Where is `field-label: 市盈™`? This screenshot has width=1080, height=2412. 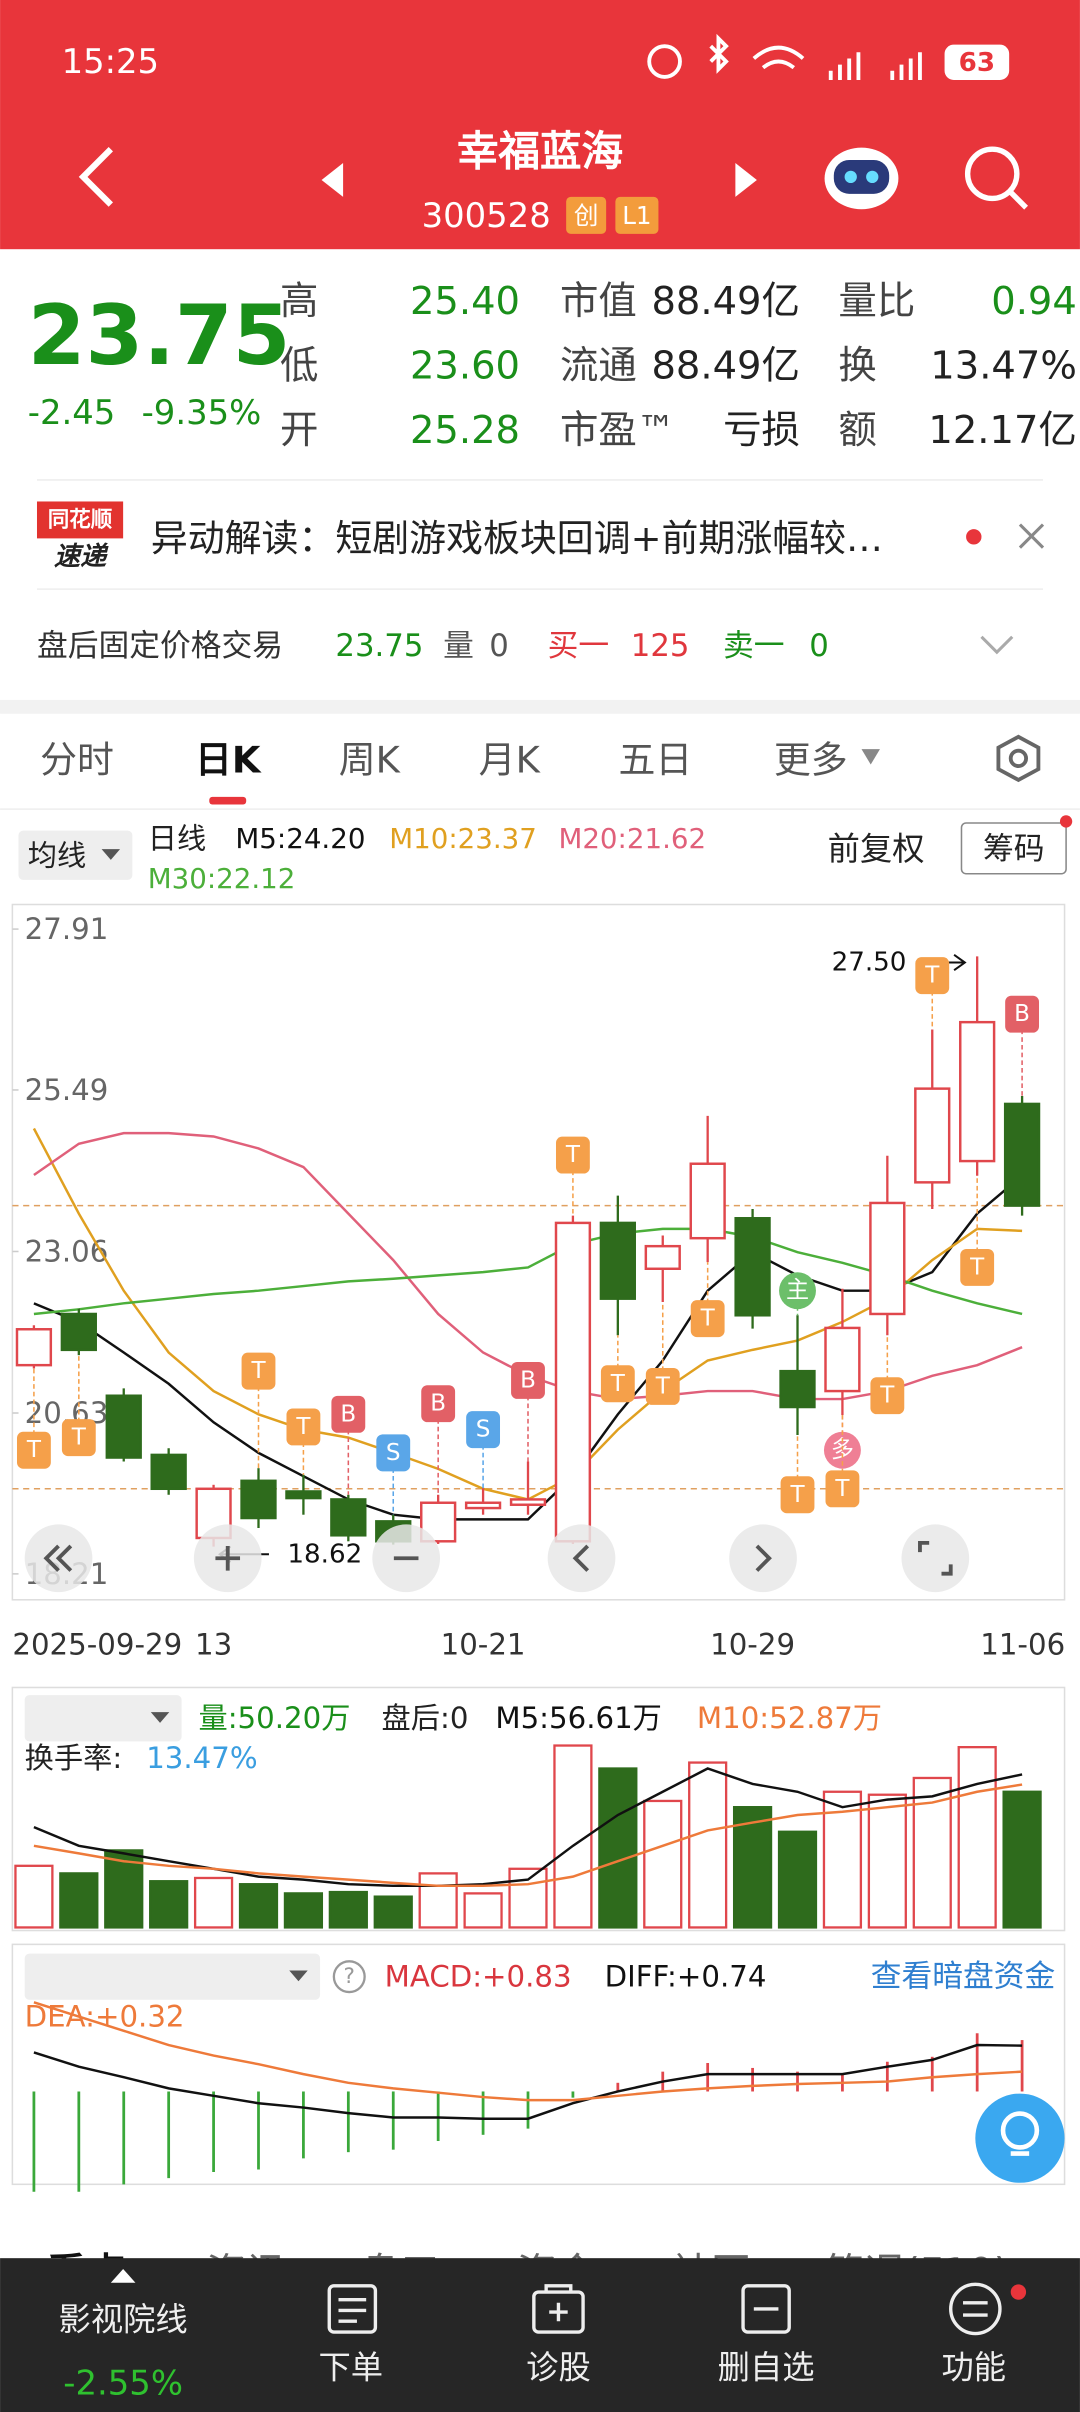 field-label: 市盈™ is located at coordinates (617, 430).